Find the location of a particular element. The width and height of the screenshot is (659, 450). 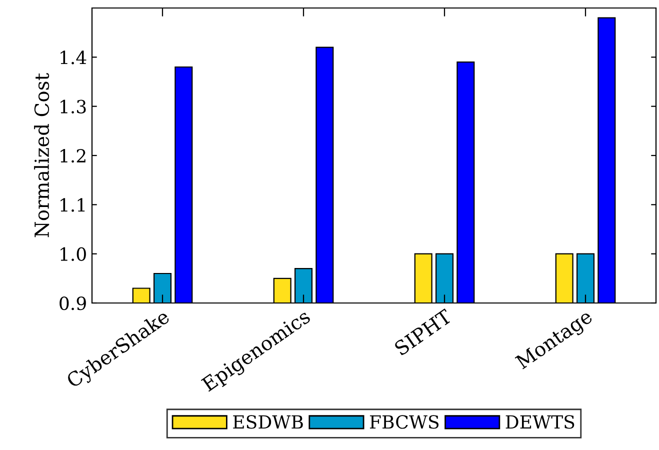

legend-label: DEWTS is located at coordinates (540, 422).